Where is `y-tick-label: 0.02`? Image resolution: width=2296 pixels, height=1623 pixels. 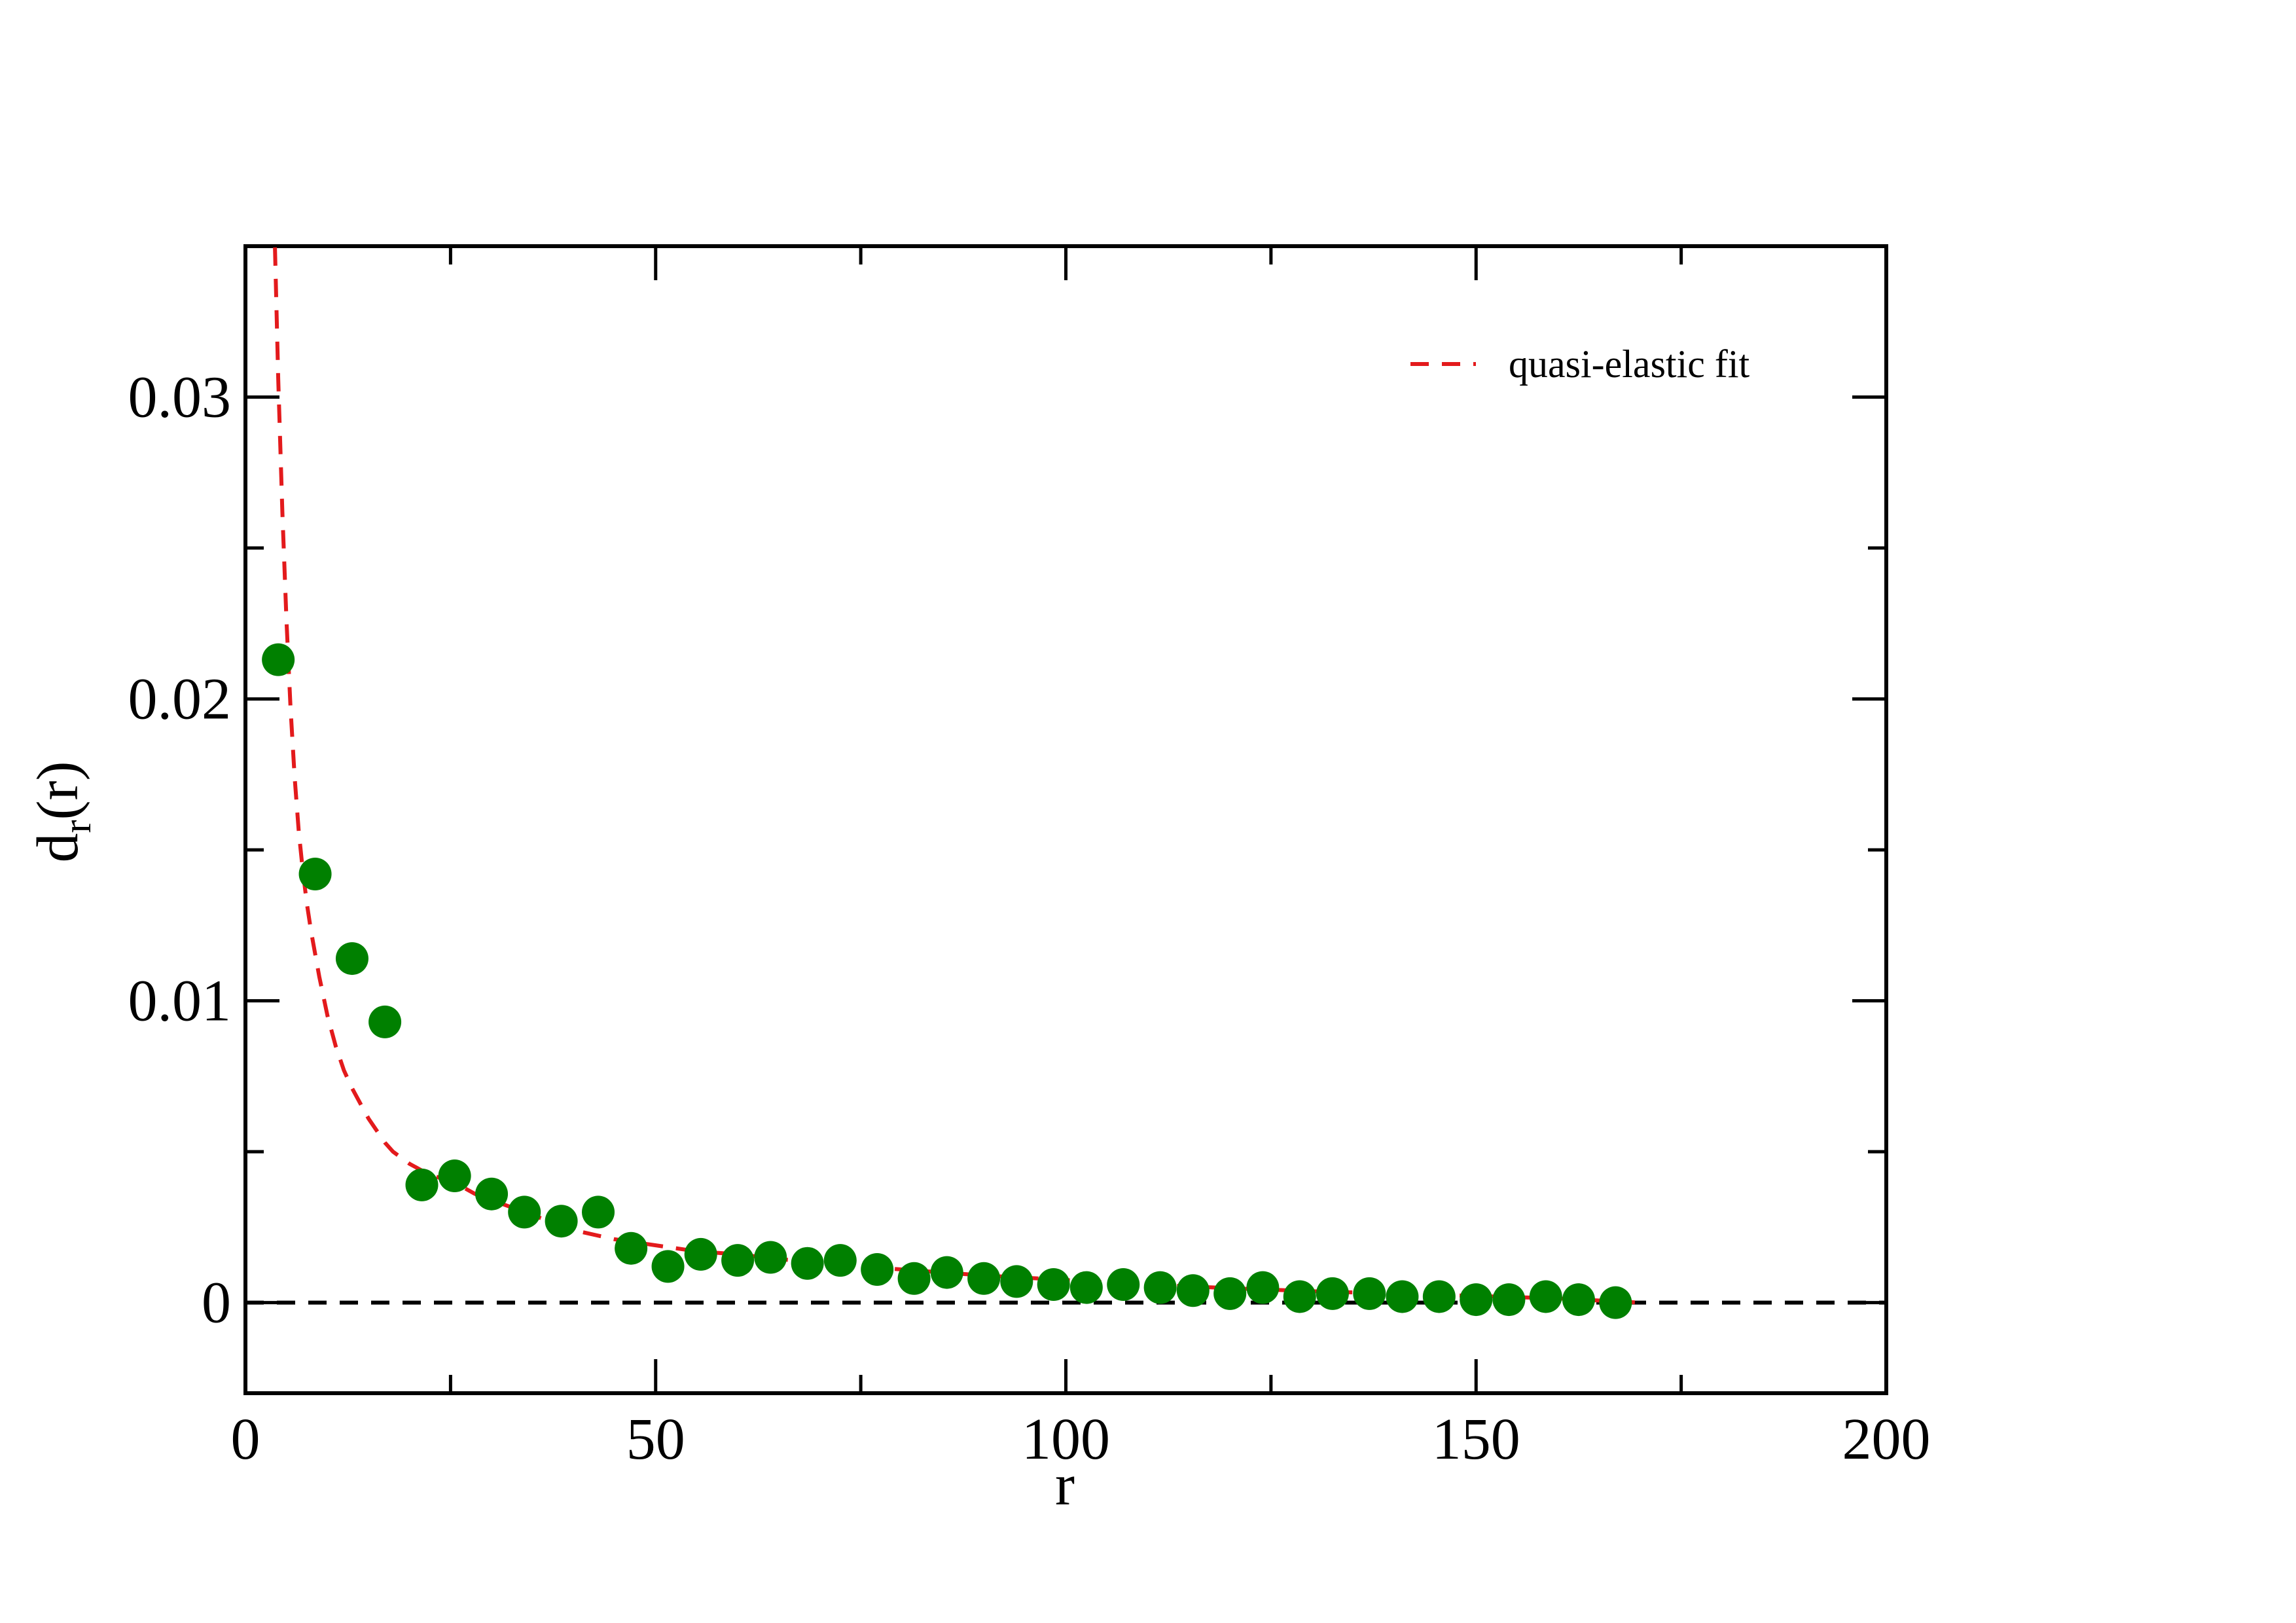 y-tick-label: 0.02 is located at coordinates (180, 699).